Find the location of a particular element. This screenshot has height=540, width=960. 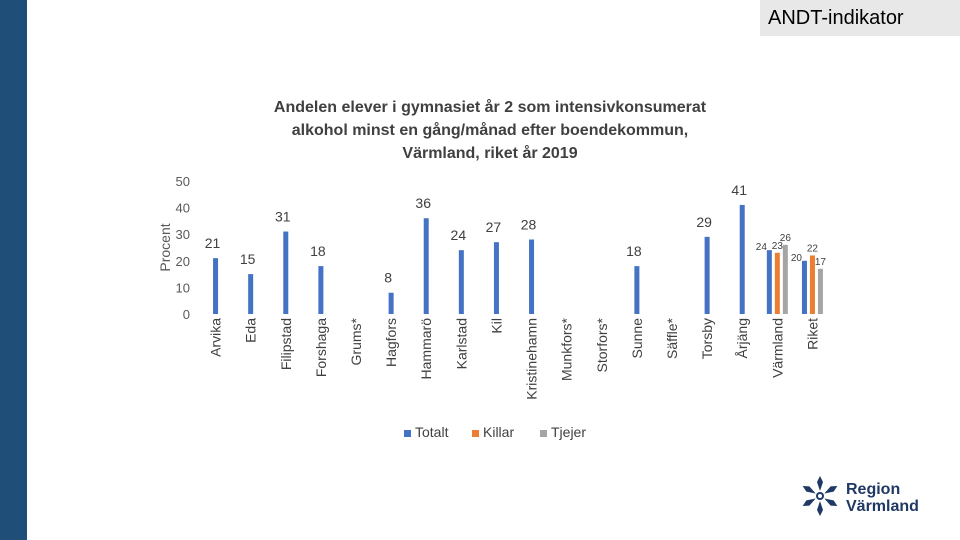

x-tick-label: Hagfors is located at coordinates (391, 342).